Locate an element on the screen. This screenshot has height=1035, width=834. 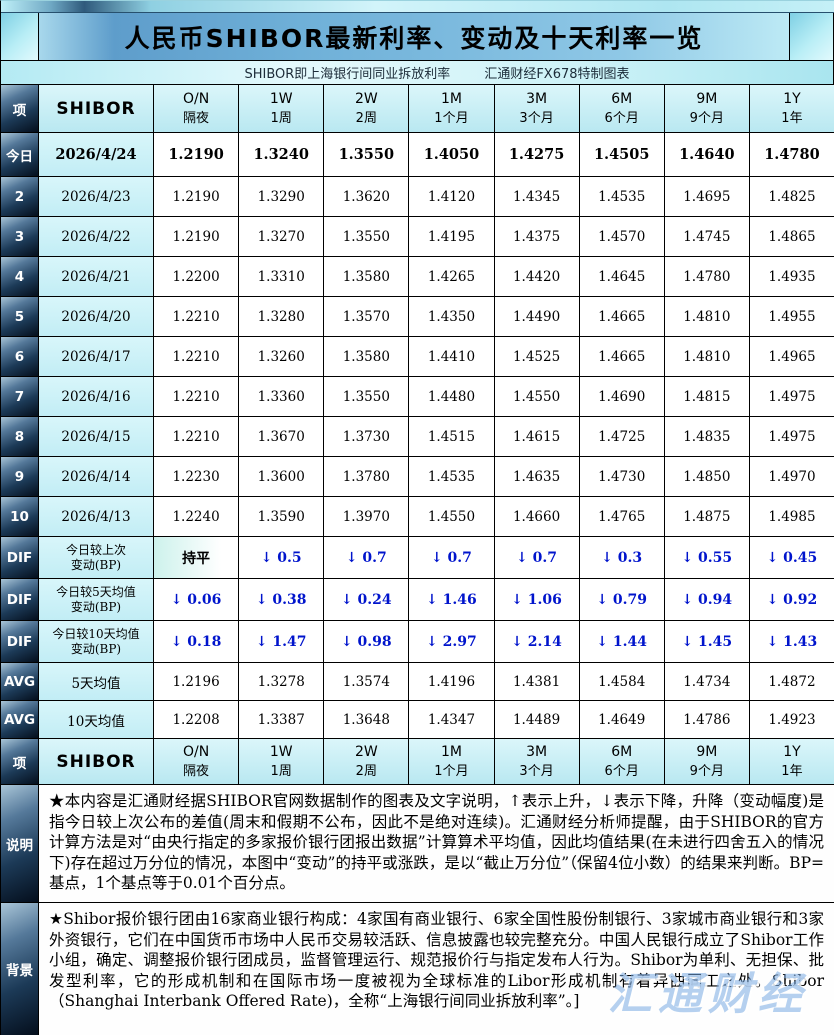
today-index-label: 今日 is located at coordinates (20, 155).